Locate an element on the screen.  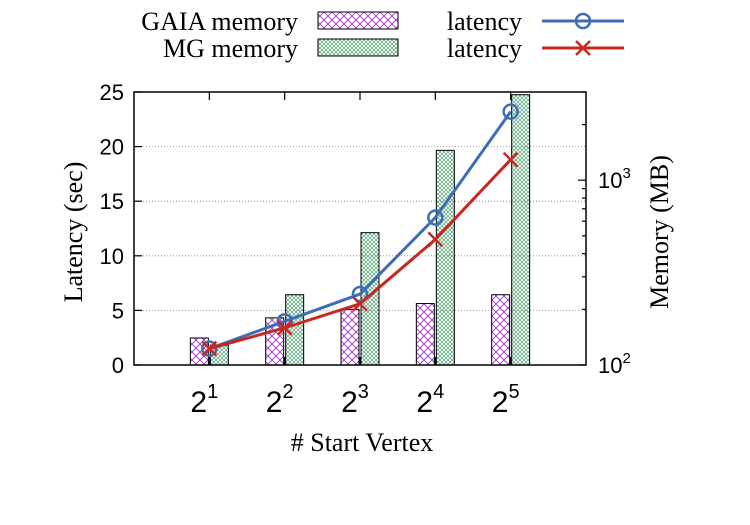
x-tick-label-4: 24 is located at coordinates (430, 400).